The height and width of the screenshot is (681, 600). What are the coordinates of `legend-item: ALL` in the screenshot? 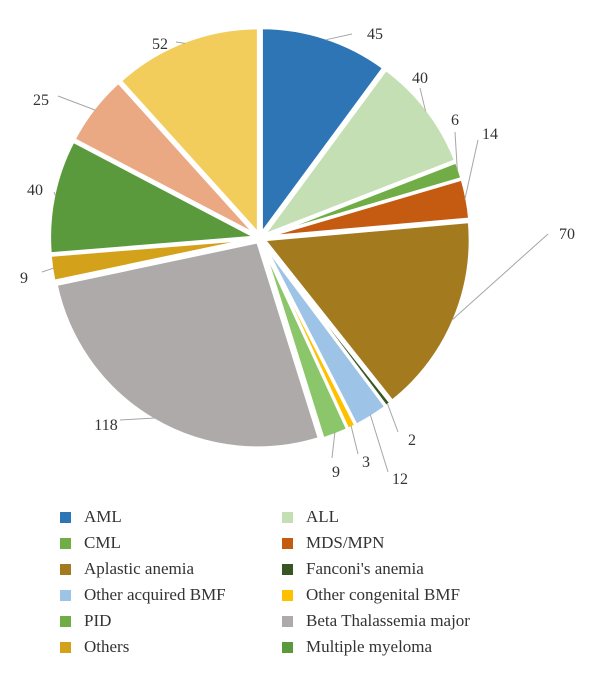 It's located at (310, 517).